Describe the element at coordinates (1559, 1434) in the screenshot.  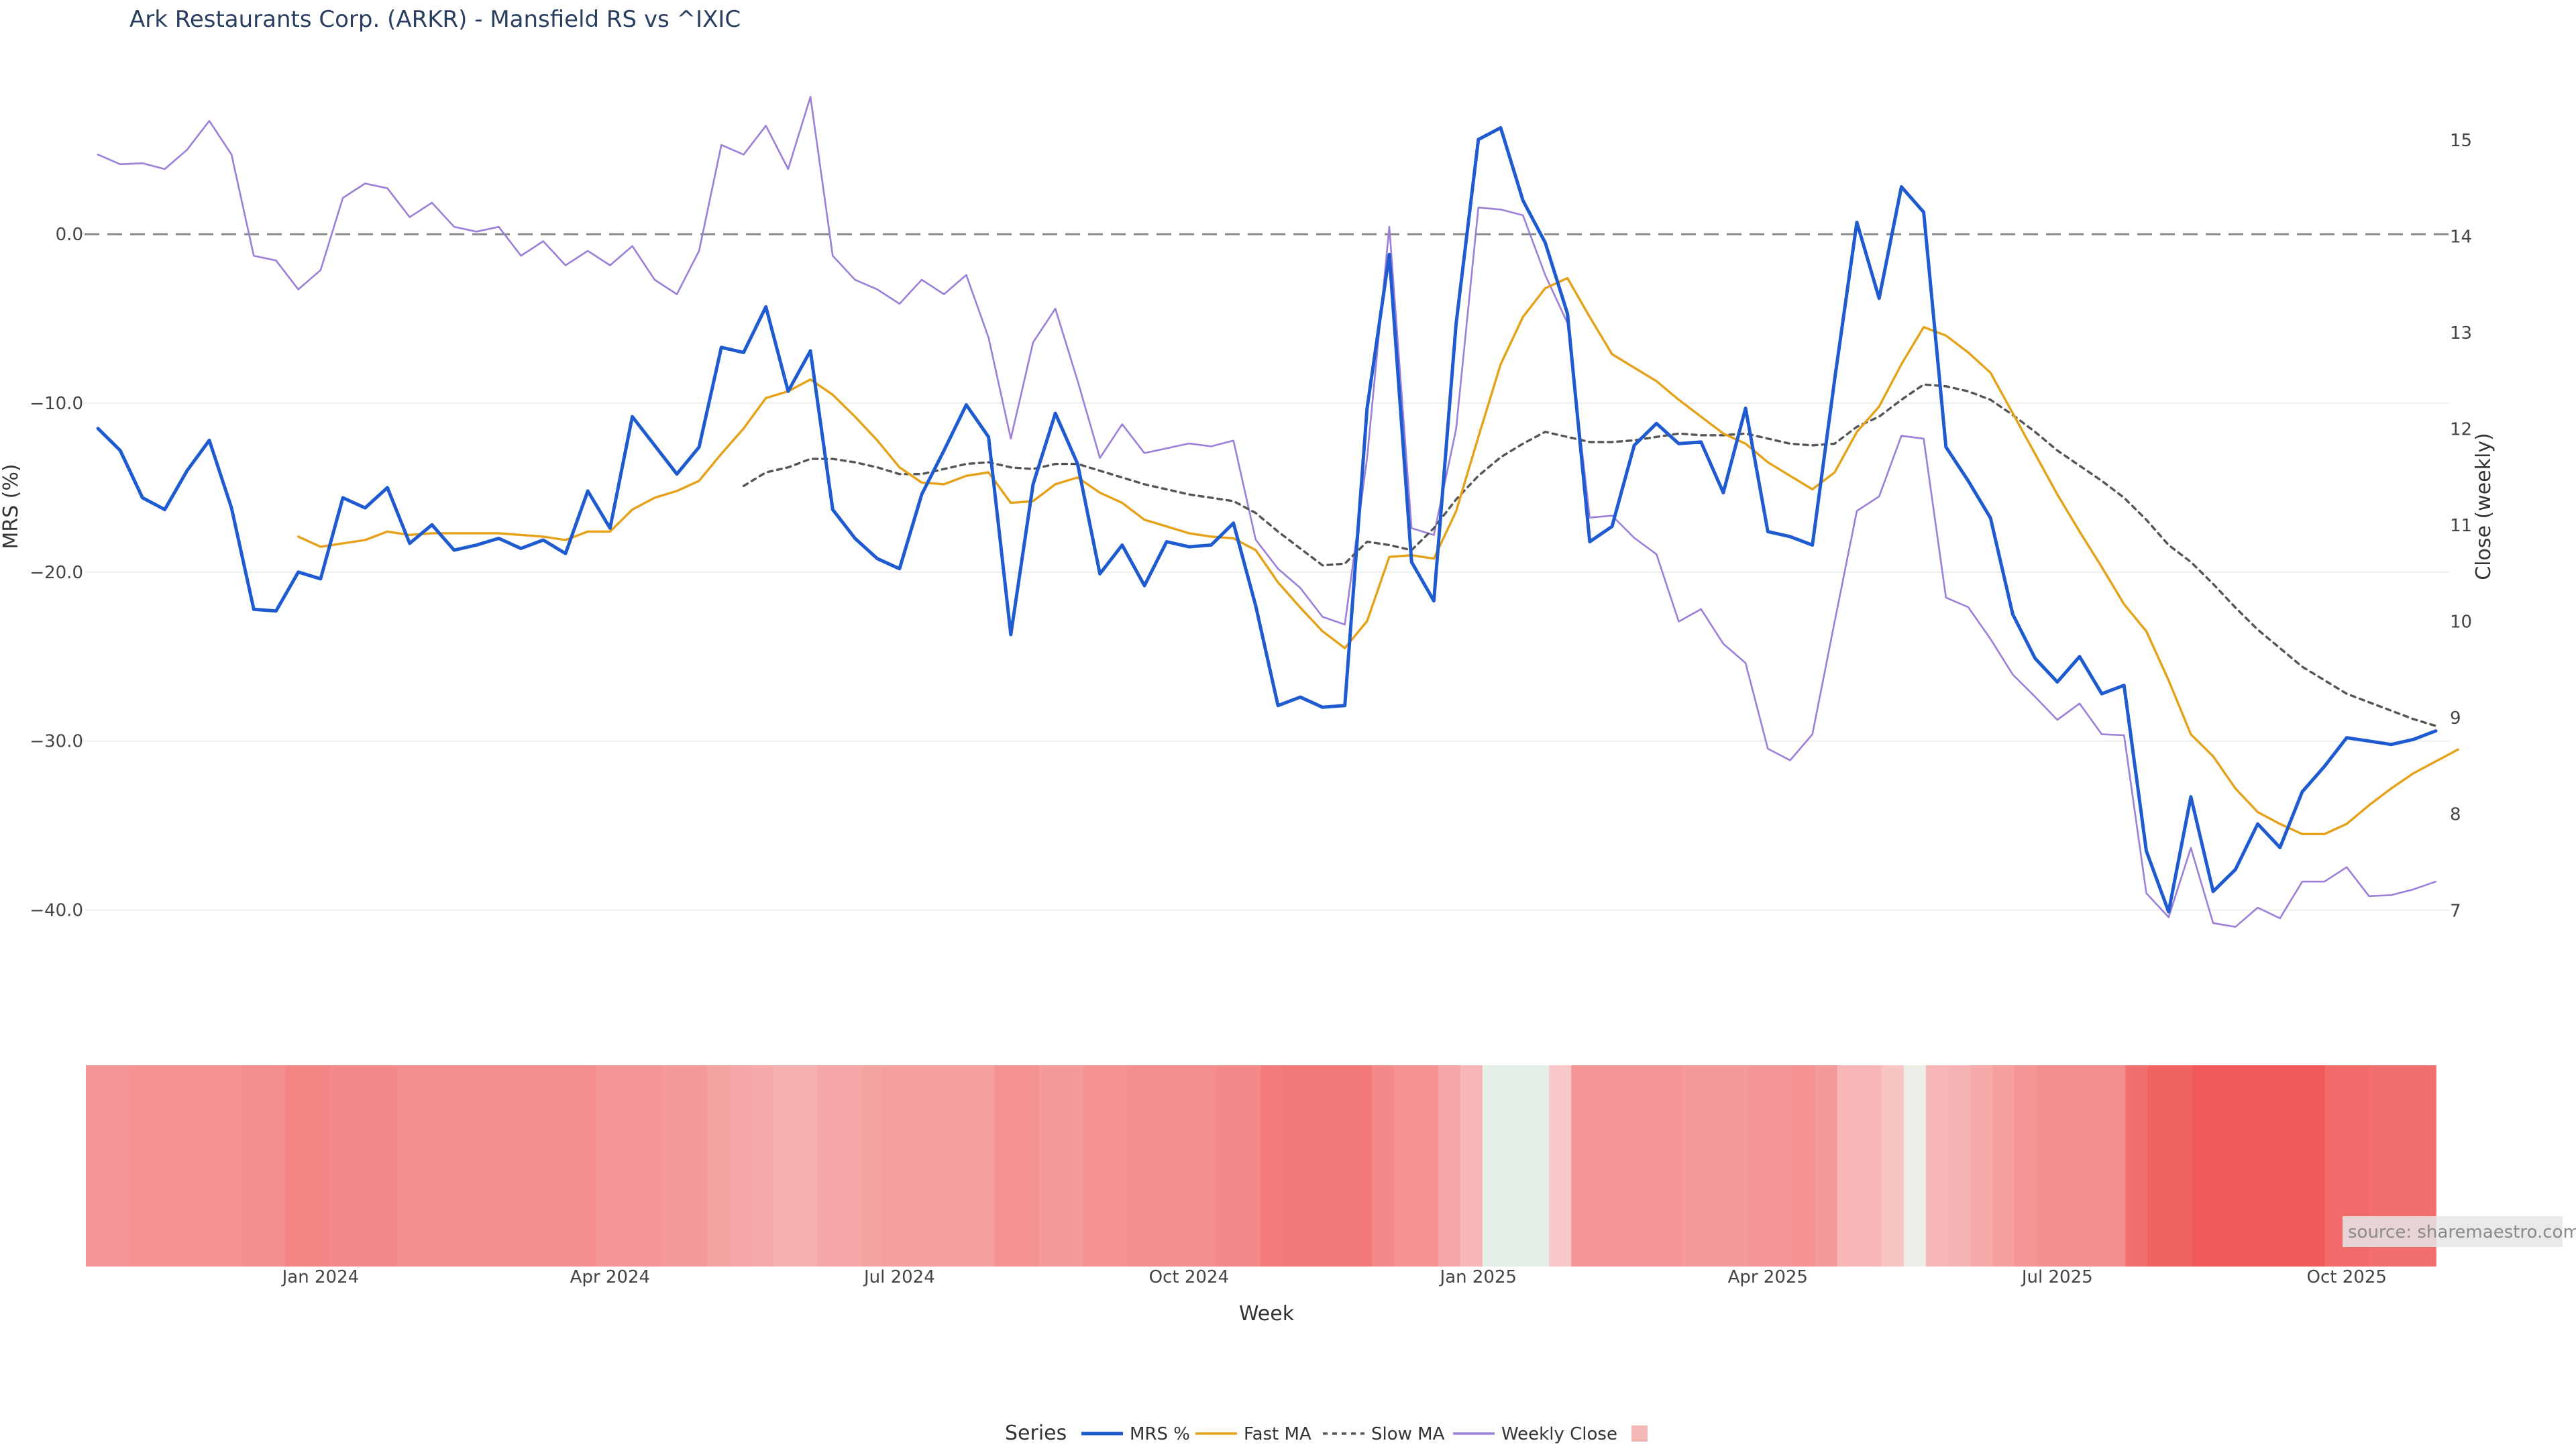
I see `legend-item-label: Weekly Close` at that location.